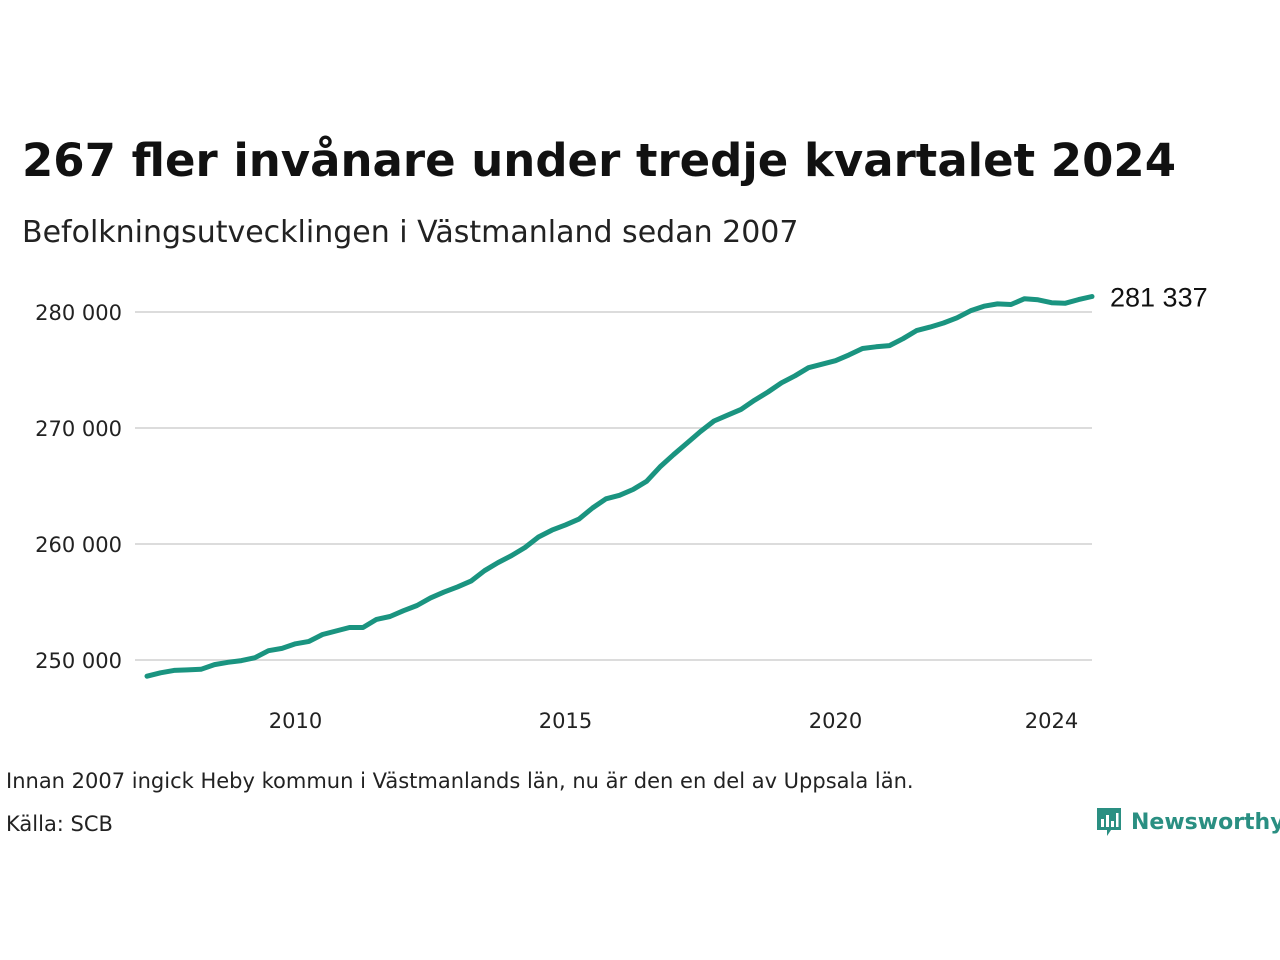 The image size is (1280, 960). What do you see at coordinates (1205, 822) in the screenshot?
I see `brand-name: Newsworthy` at bounding box center [1205, 822].